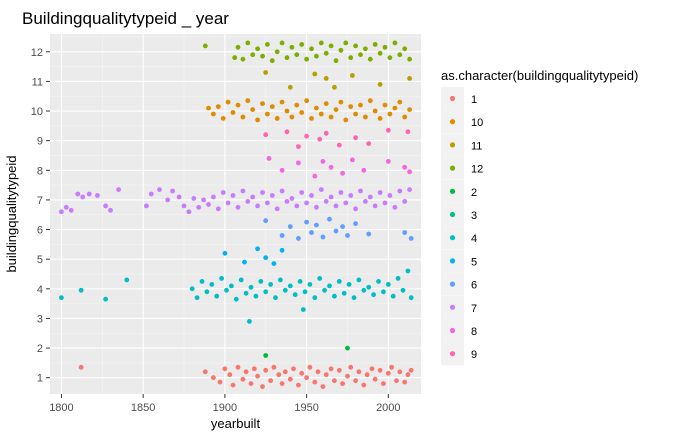 The width and height of the screenshot is (680, 445). I want to click on x-tick-label: 2000, so click(388, 408).